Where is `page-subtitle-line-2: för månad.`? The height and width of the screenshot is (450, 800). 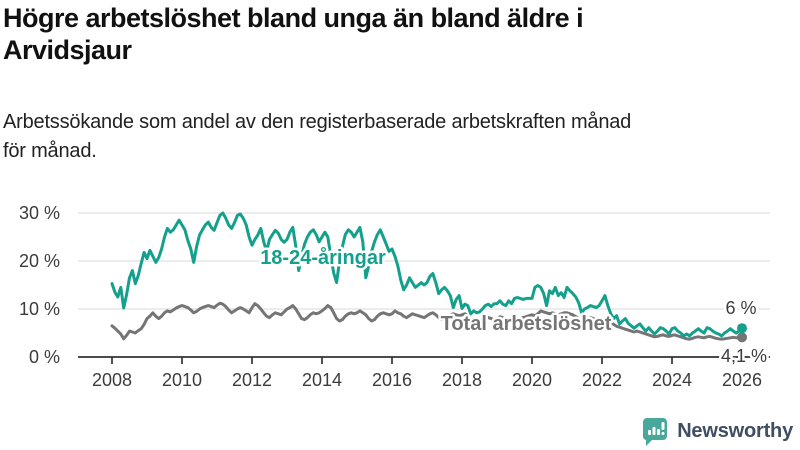 page-subtitle-line-2: för månad. is located at coordinates (50, 151).